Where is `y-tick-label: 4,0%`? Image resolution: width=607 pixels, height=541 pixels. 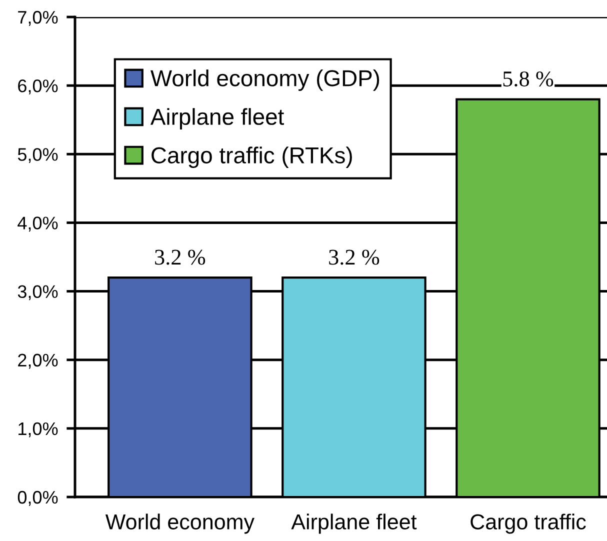
y-tick-label: 4,0% is located at coordinates (38, 224).